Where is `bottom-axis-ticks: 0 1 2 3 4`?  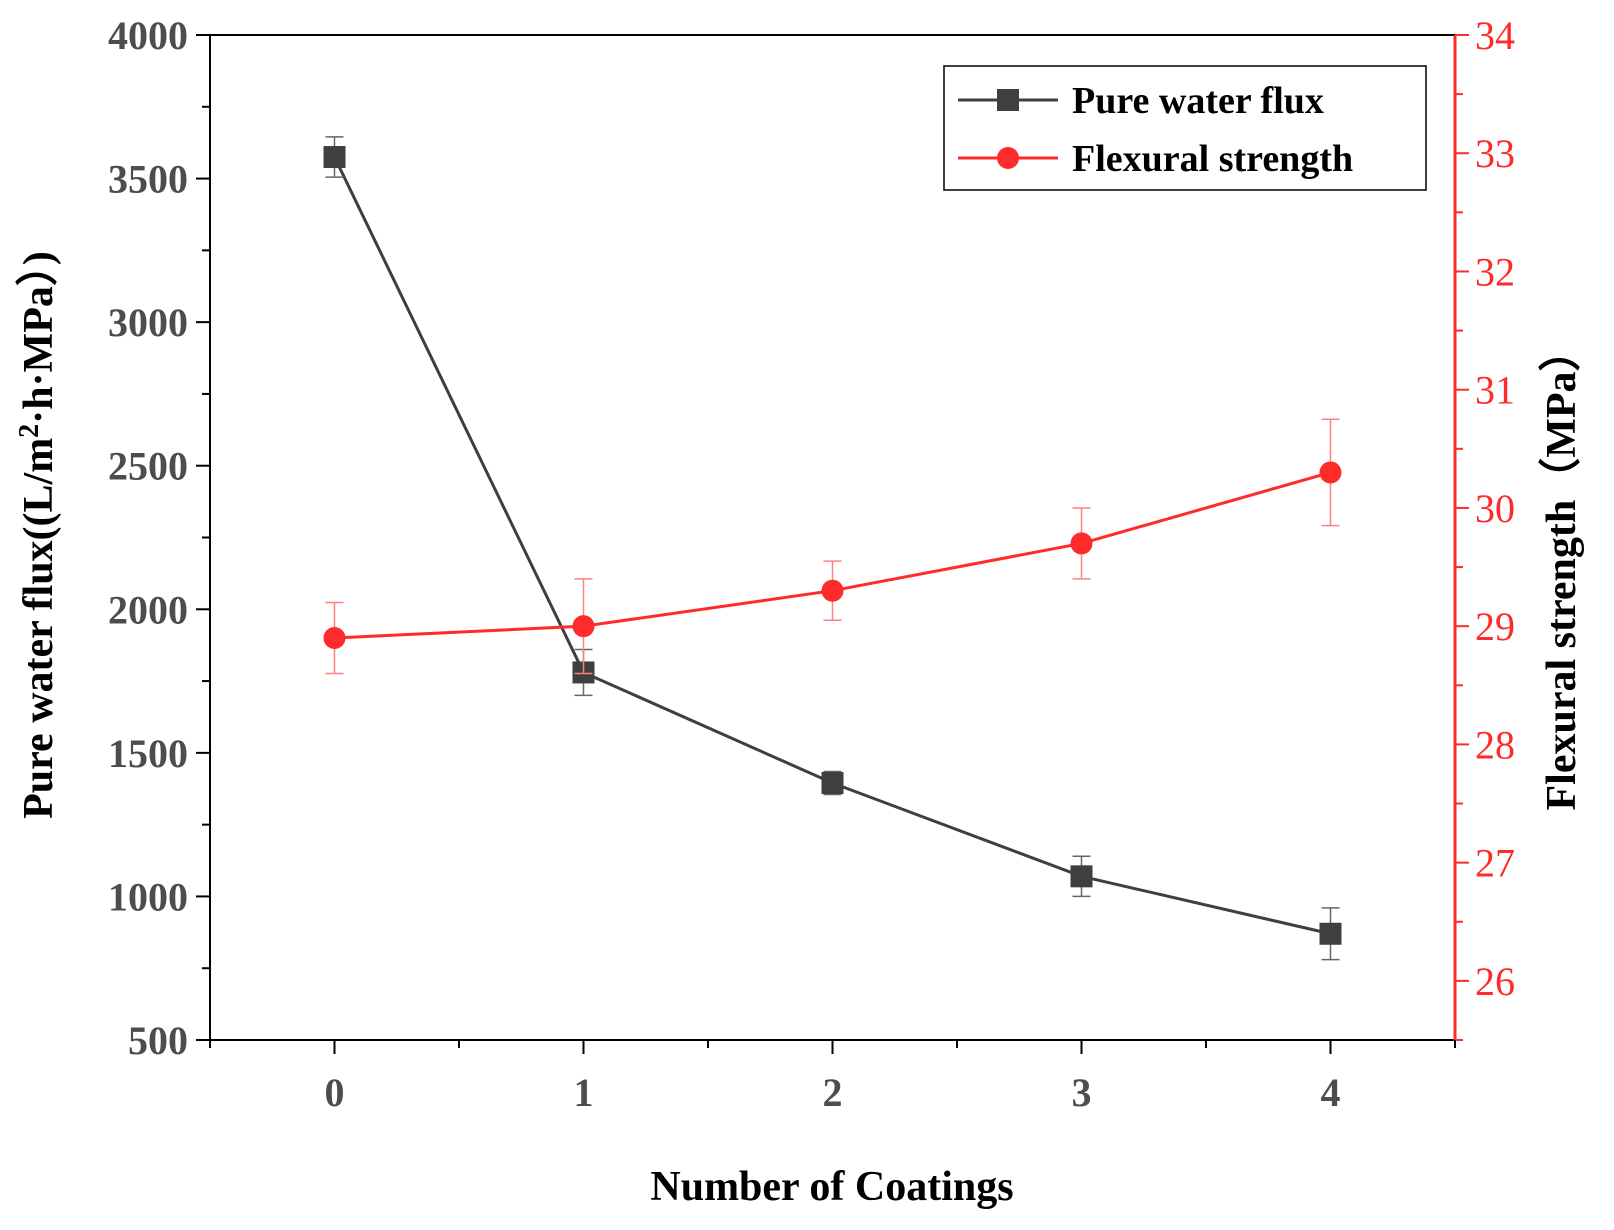
bottom-axis-ticks: 0 1 2 3 4 is located at coordinates (832, 1077).